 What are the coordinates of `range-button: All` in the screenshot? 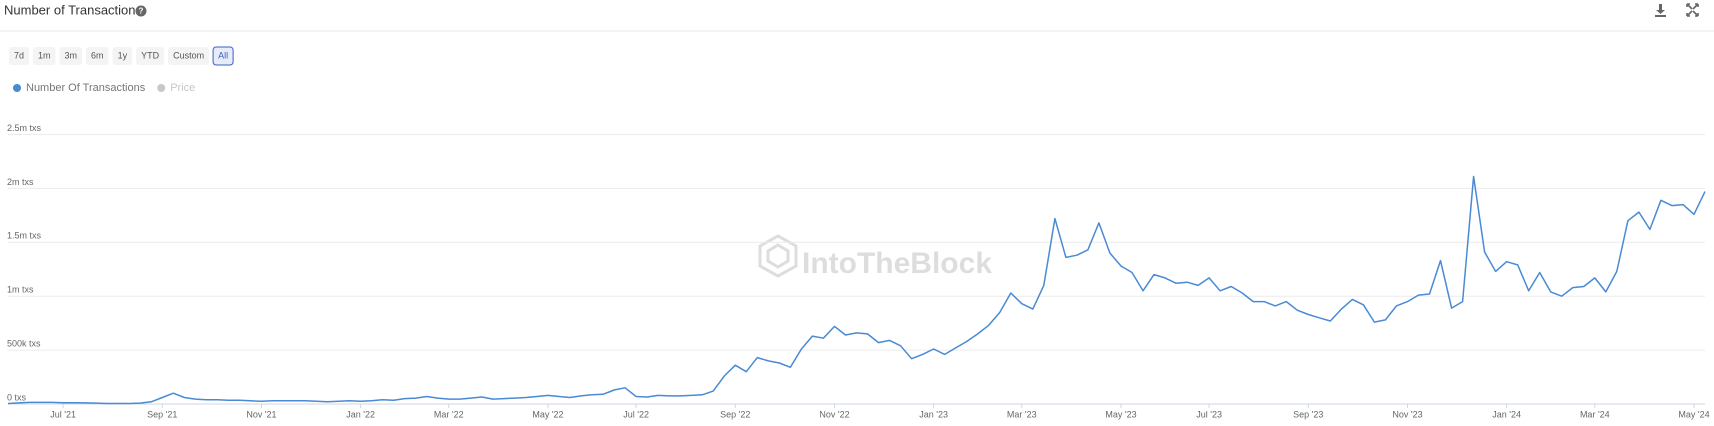 It's located at (223, 56).